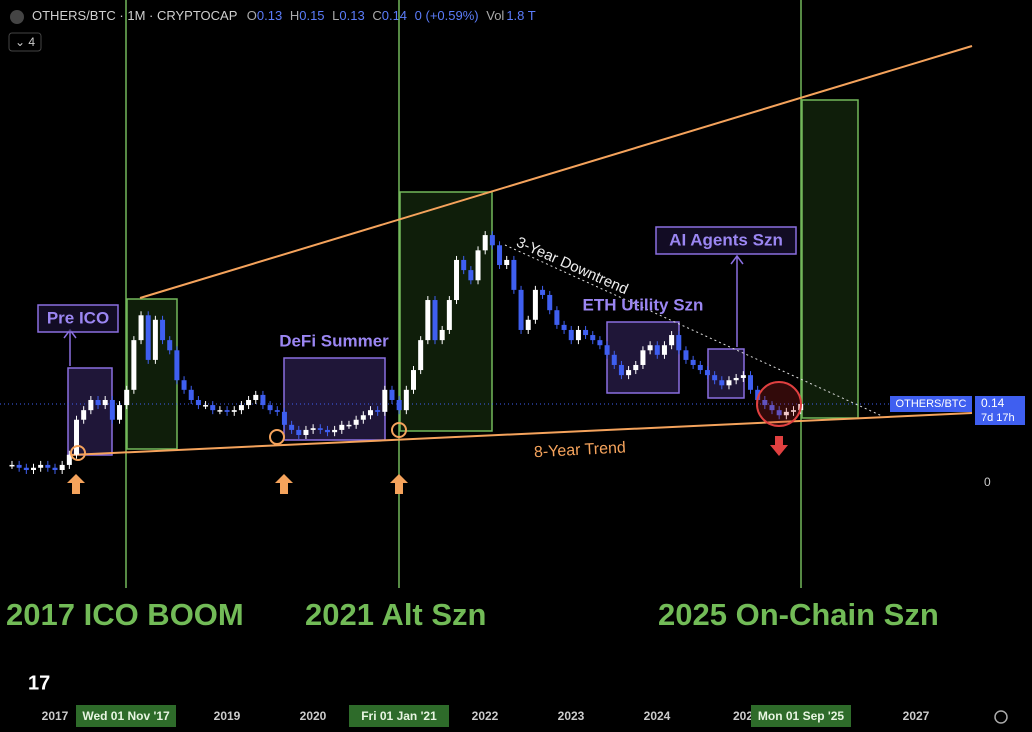 This screenshot has width=1032, height=732. I want to click on x-tick-label: Mon 01 Sep '25, so click(801, 716).